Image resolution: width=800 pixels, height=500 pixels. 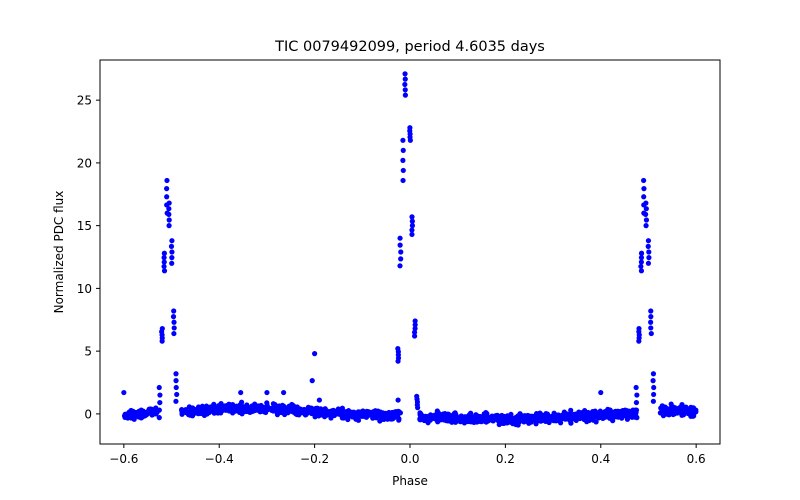 I want to click on x-tick-label: −0.6, so click(x=123, y=459).